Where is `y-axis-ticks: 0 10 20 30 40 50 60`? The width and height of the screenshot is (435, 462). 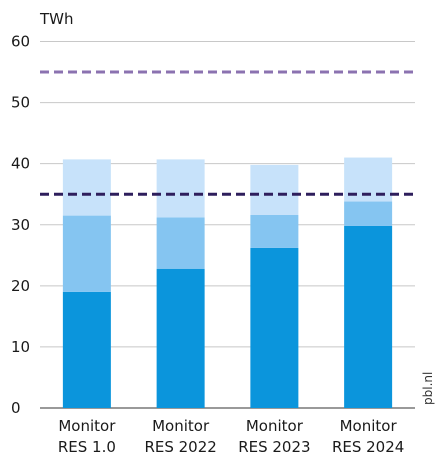
y-axis-ticks: 0 10 20 30 40 50 60 is located at coordinates (20, 225).